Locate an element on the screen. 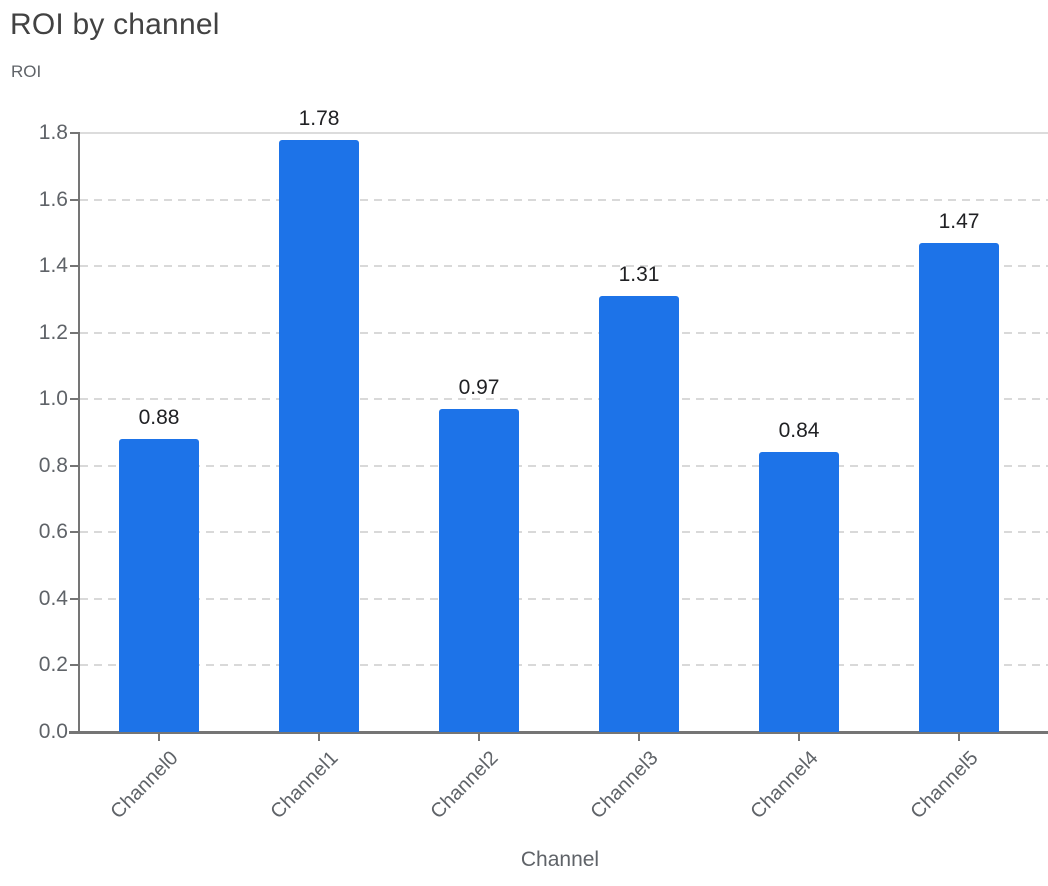  bar-channel2 is located at coordinates (479, 570).